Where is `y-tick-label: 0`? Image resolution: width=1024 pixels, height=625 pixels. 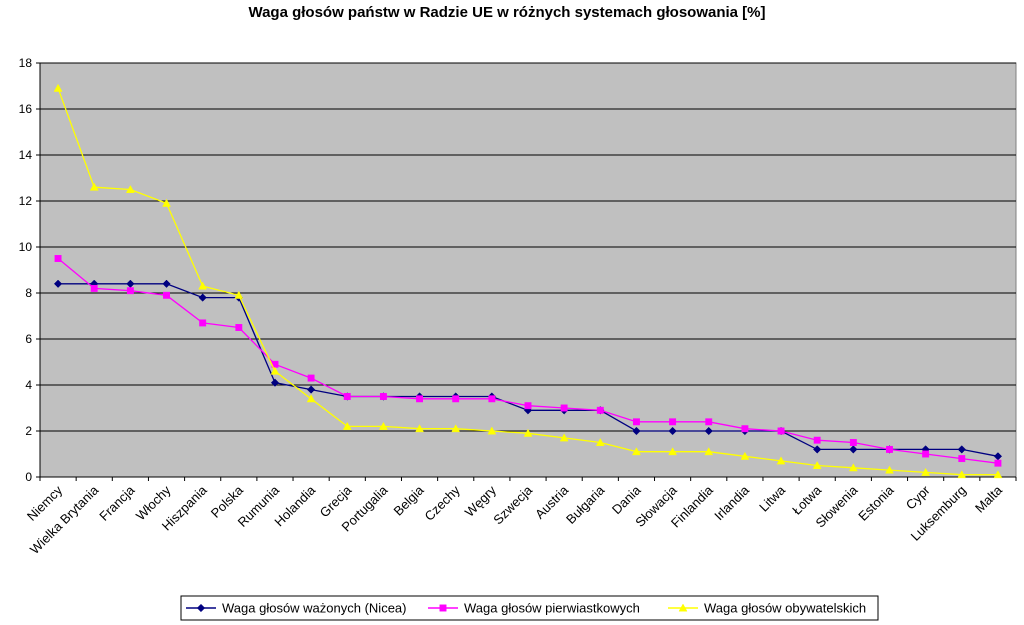
y-tick-label: 0 is located at coordinates (28, 477).